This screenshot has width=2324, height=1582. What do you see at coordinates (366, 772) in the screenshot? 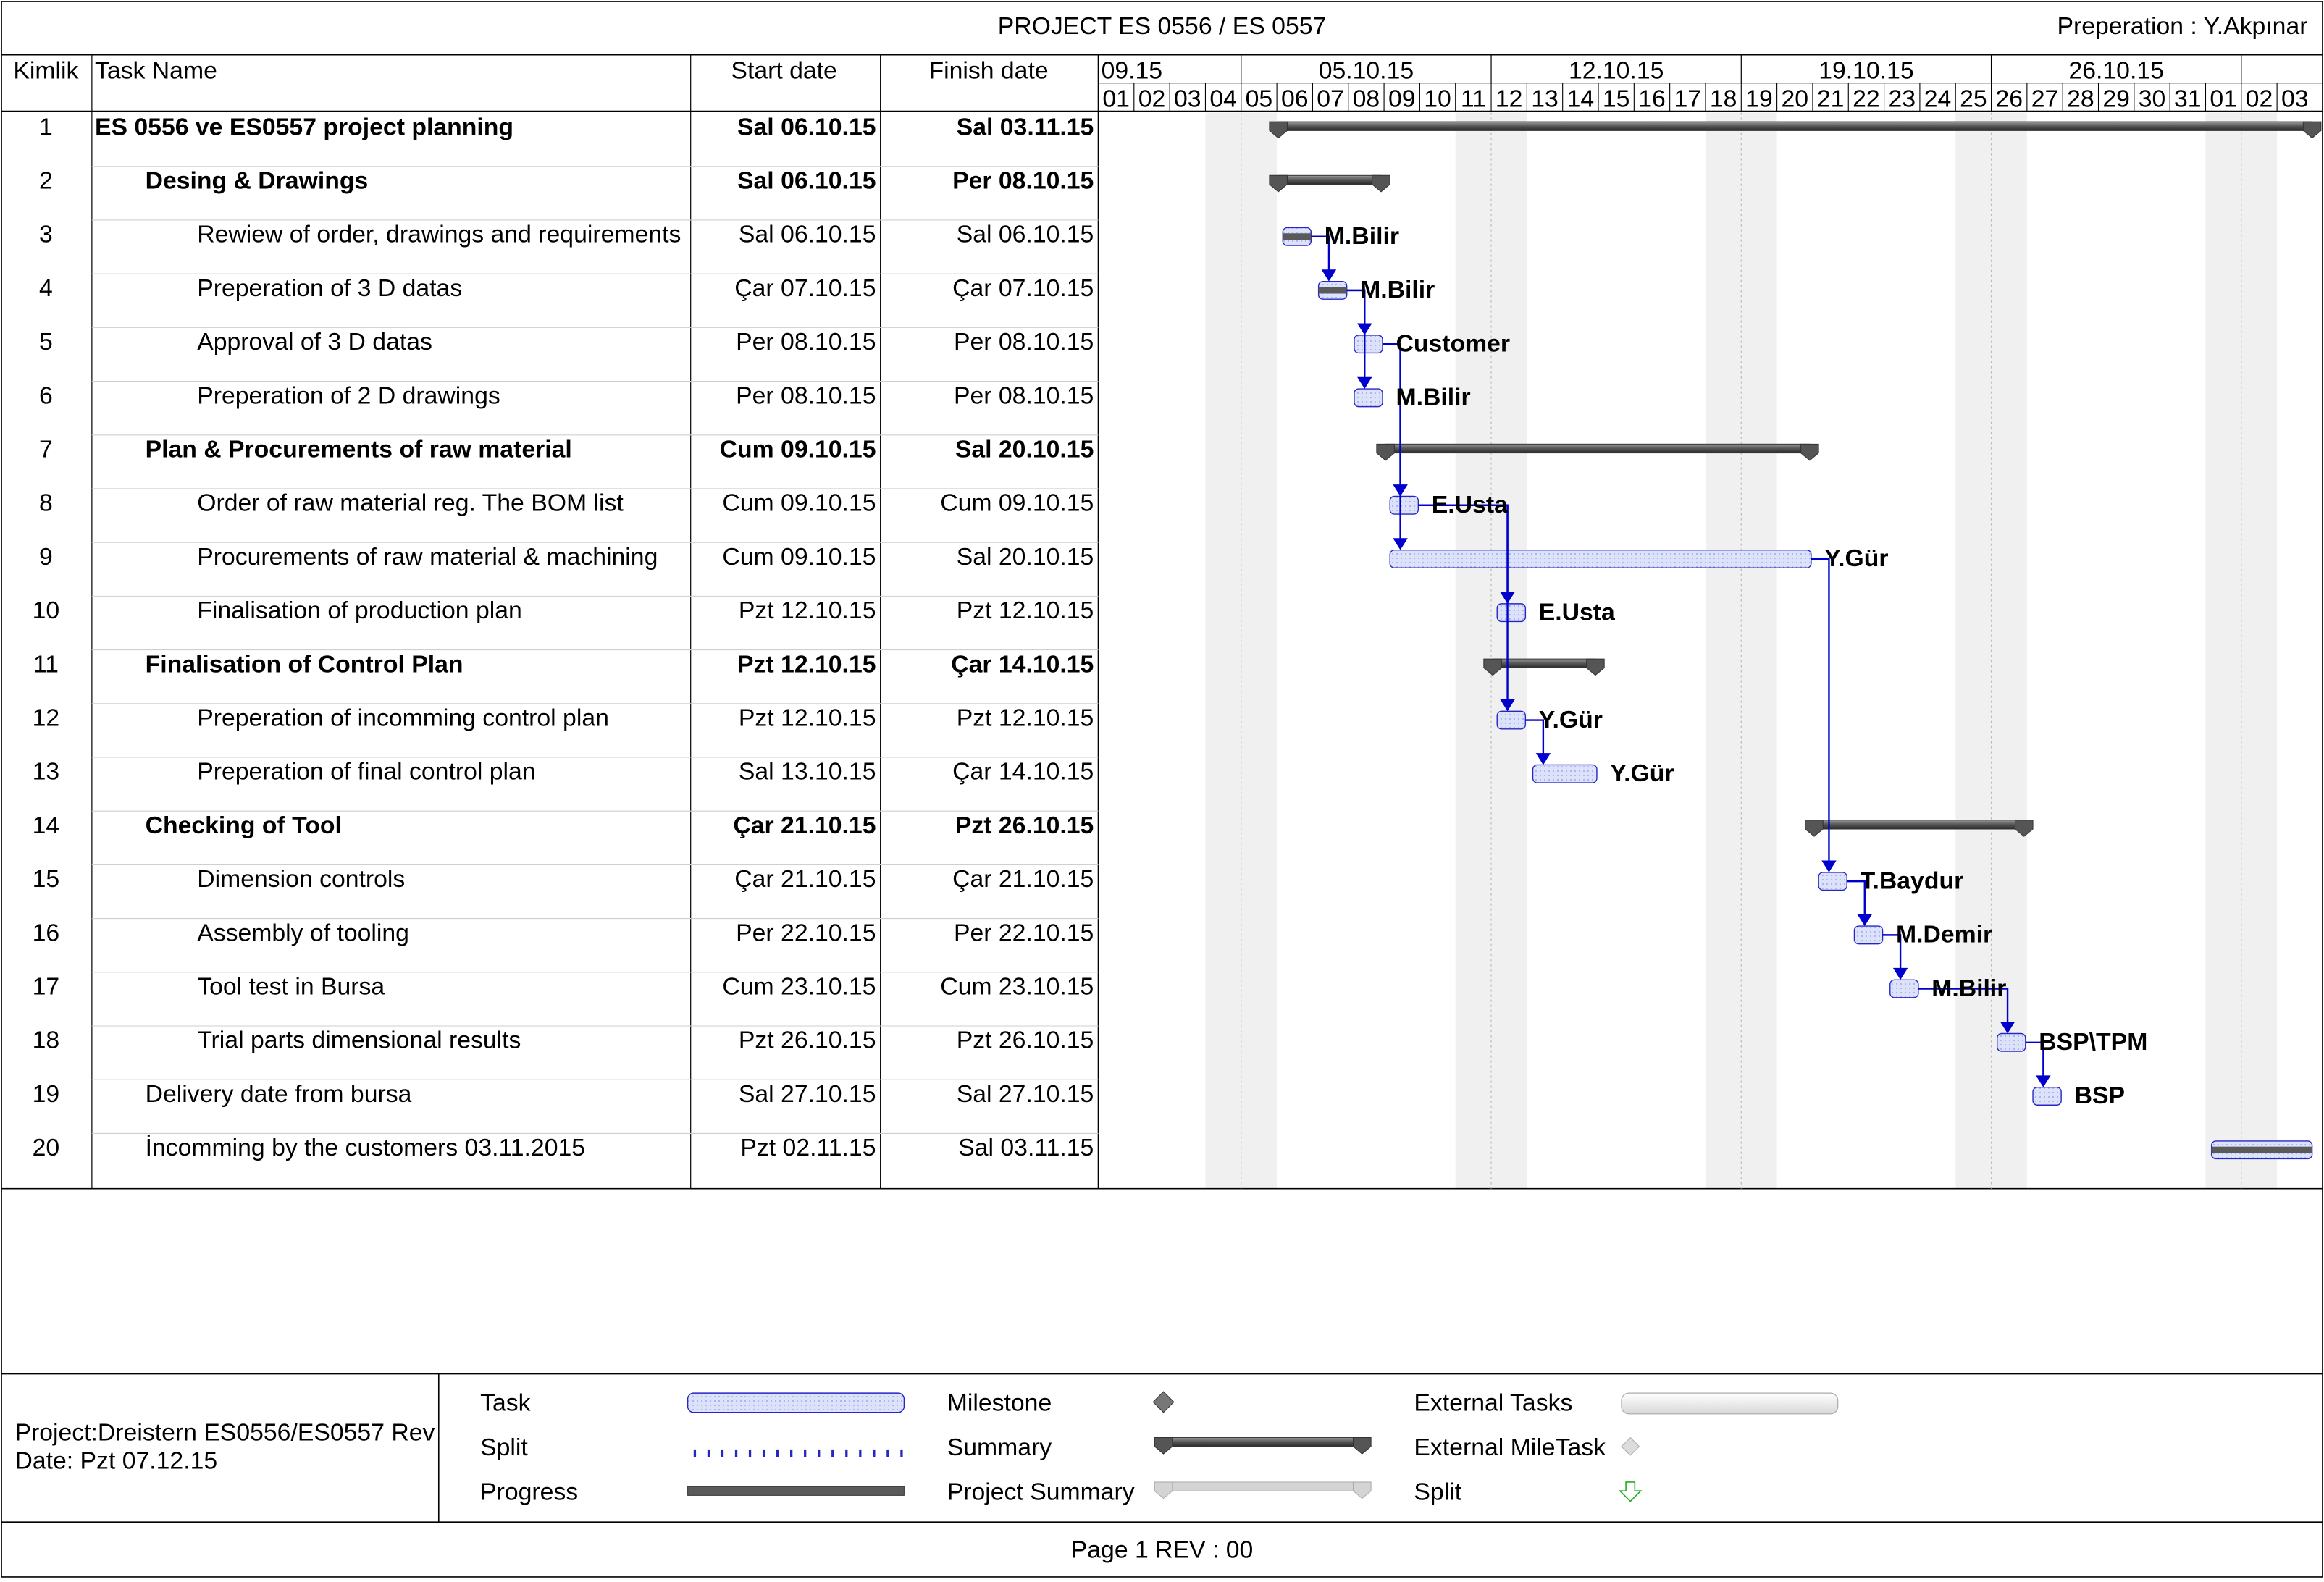
I see `task-name: Preperation of final control plan` at bounding box center [366, 772].